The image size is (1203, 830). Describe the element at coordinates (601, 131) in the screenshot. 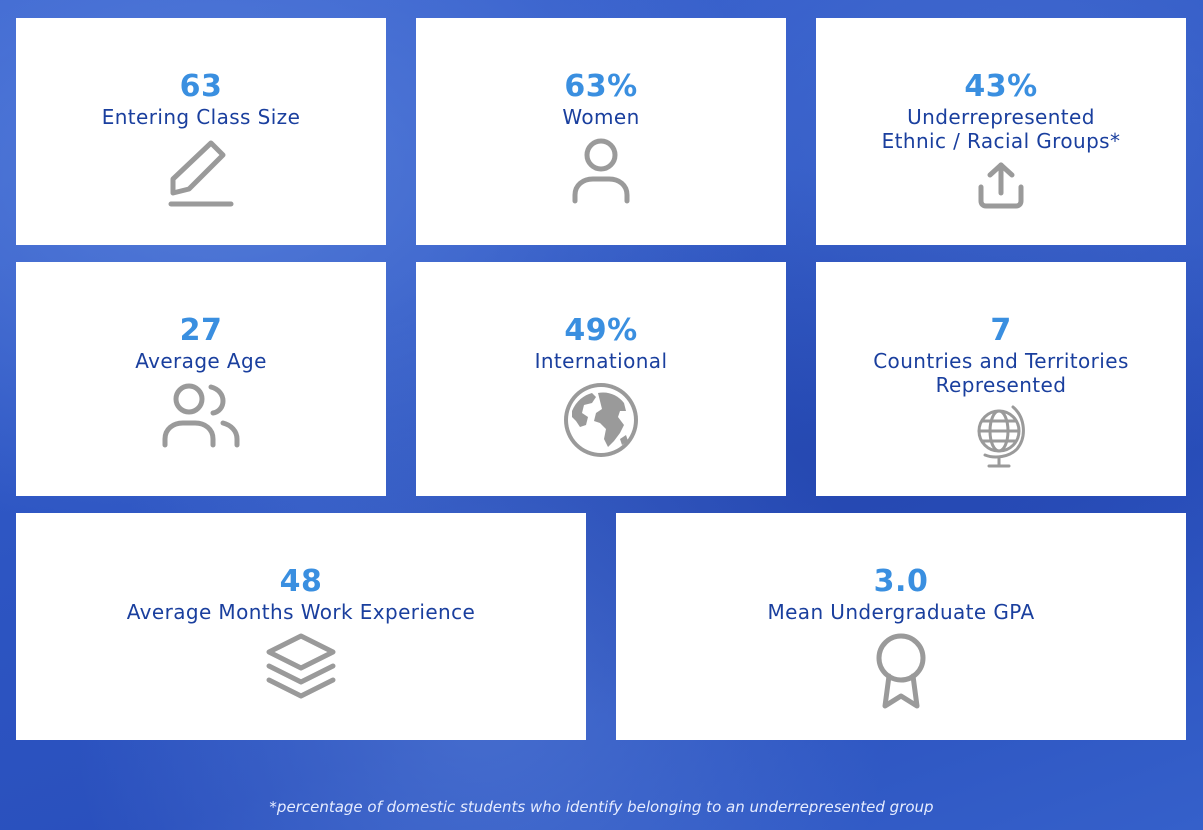

I see `stat-card-women: 63% Women` at that location.